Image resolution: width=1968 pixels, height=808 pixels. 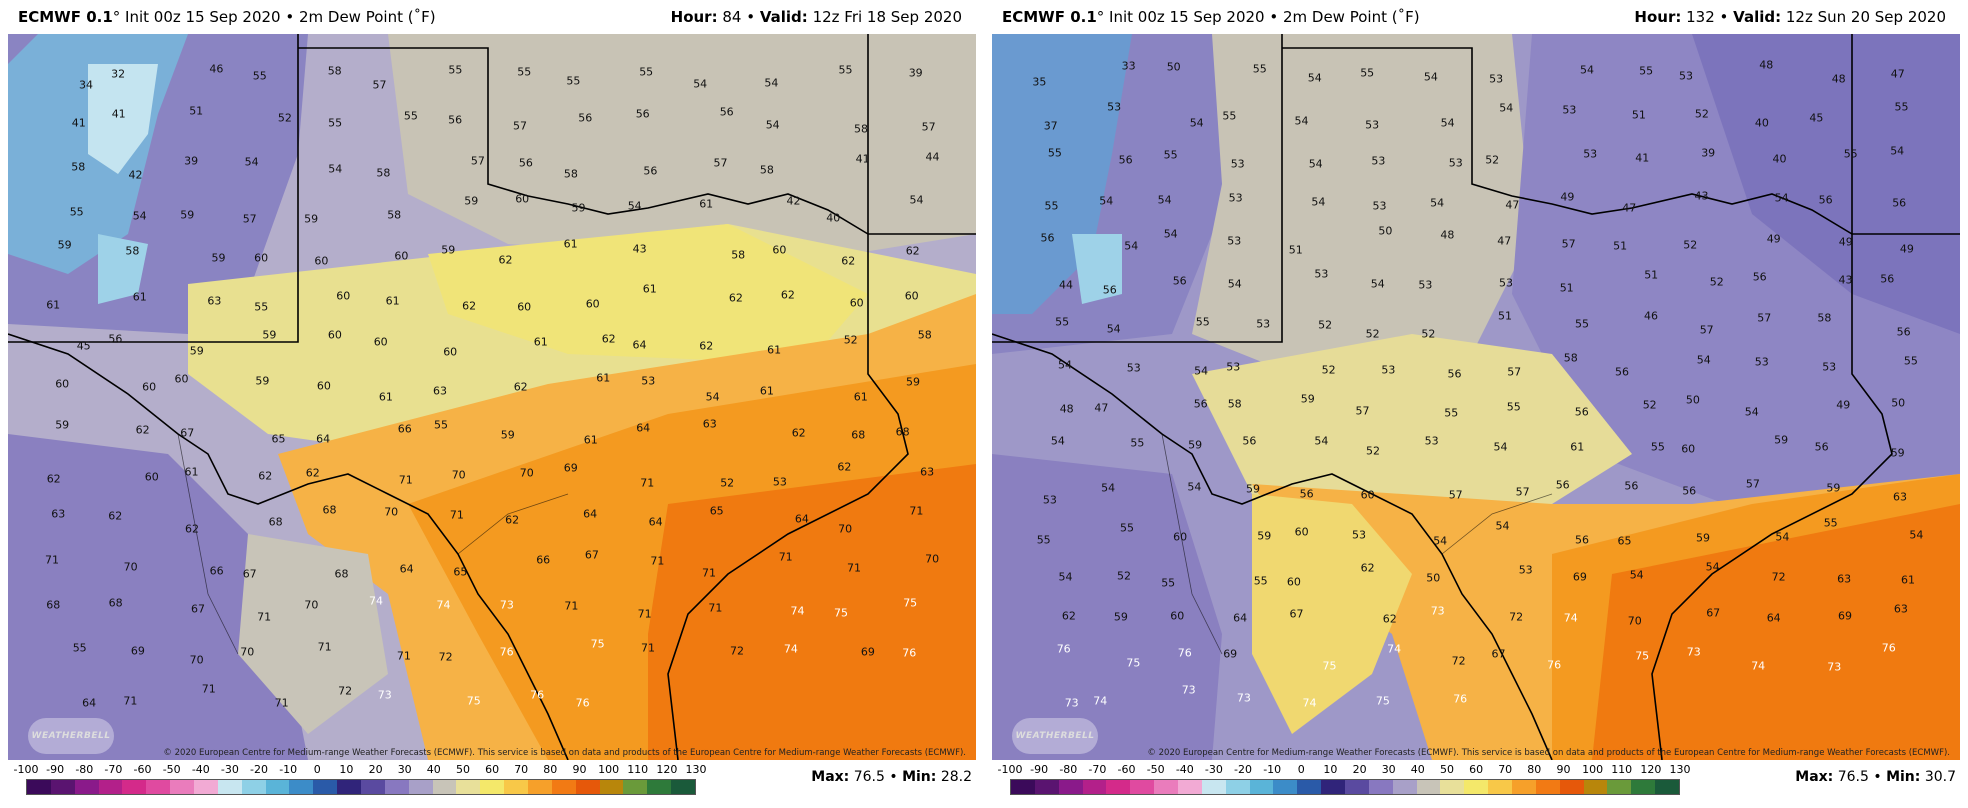 I want to click on colorbar-tick-label: 60, so click(x=492, y=769).